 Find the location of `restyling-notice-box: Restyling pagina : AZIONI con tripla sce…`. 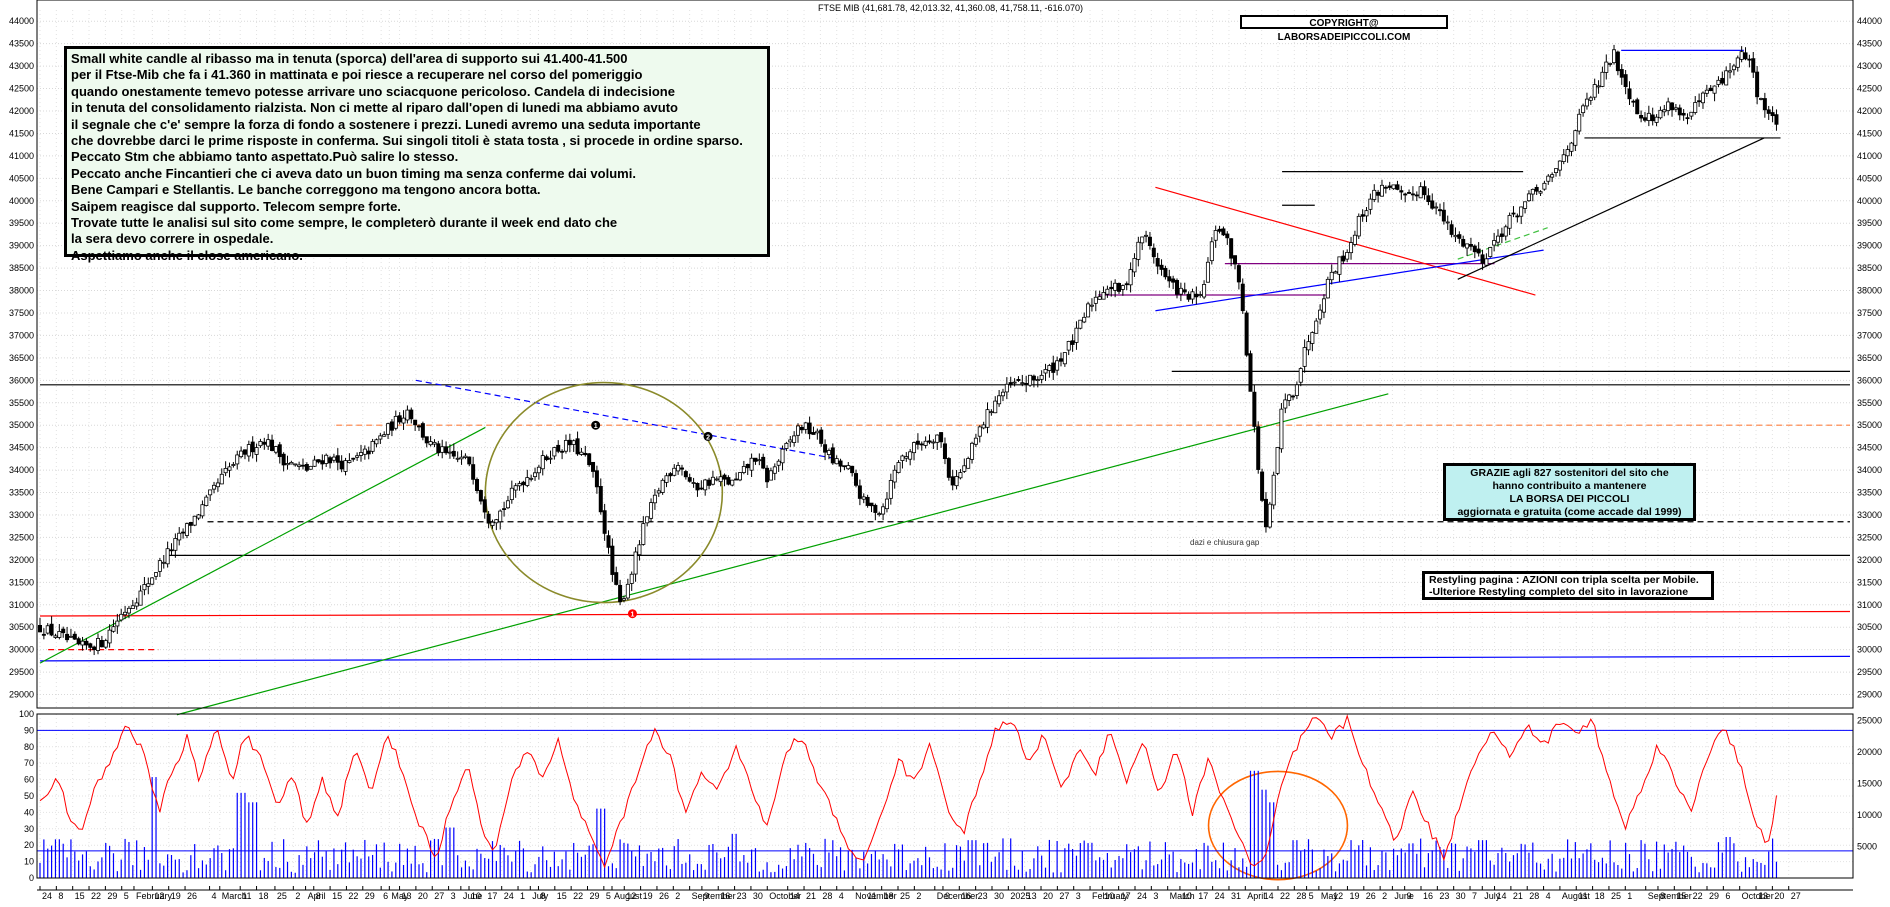

restyling-notice-box: Restyling pagina : AZIONI con tripla sce… is located at coordinates (1568, 585).